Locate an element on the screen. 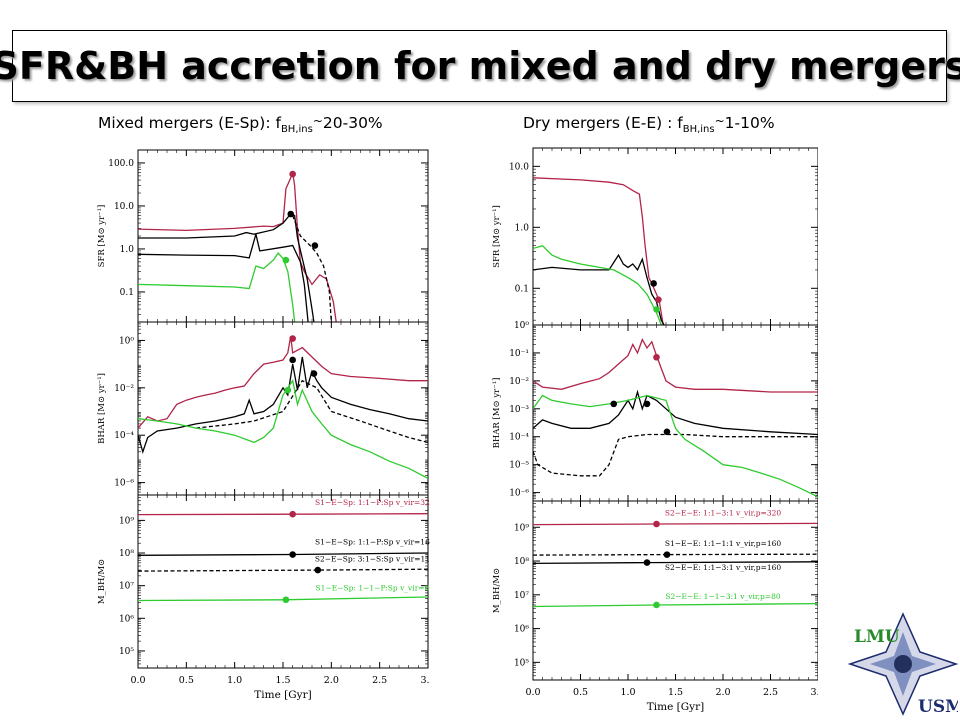 The width and height of the screenshot is (960, 720). left-panel3-marker-green is located at coordinates (286, 600).